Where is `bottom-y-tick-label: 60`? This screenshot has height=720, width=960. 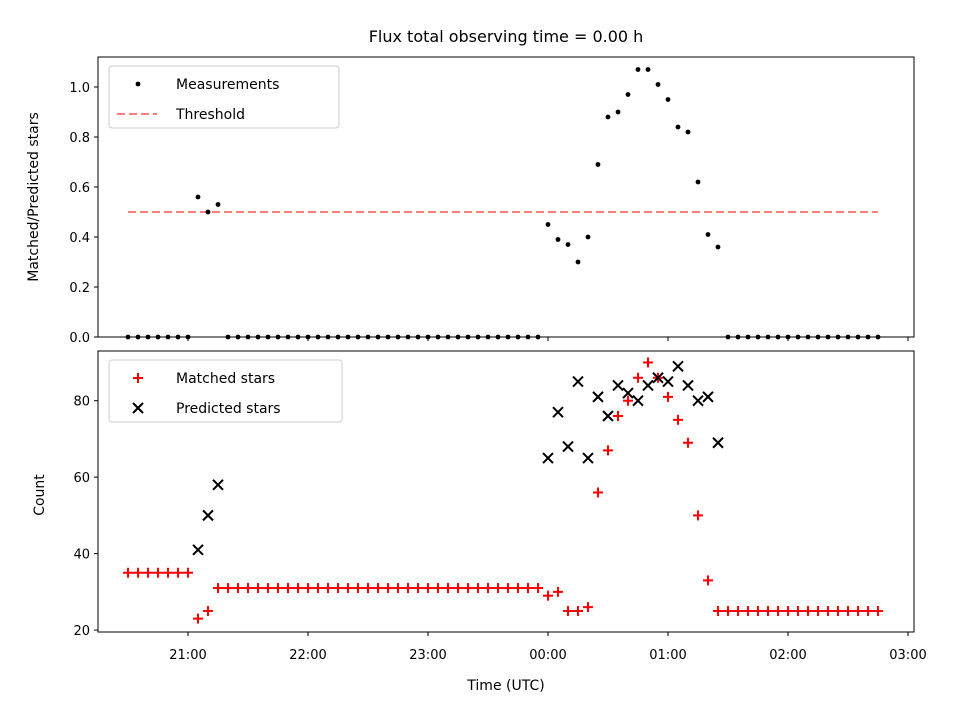 bottom-y-tick-label: 60 is located at coordinates (81, 478).